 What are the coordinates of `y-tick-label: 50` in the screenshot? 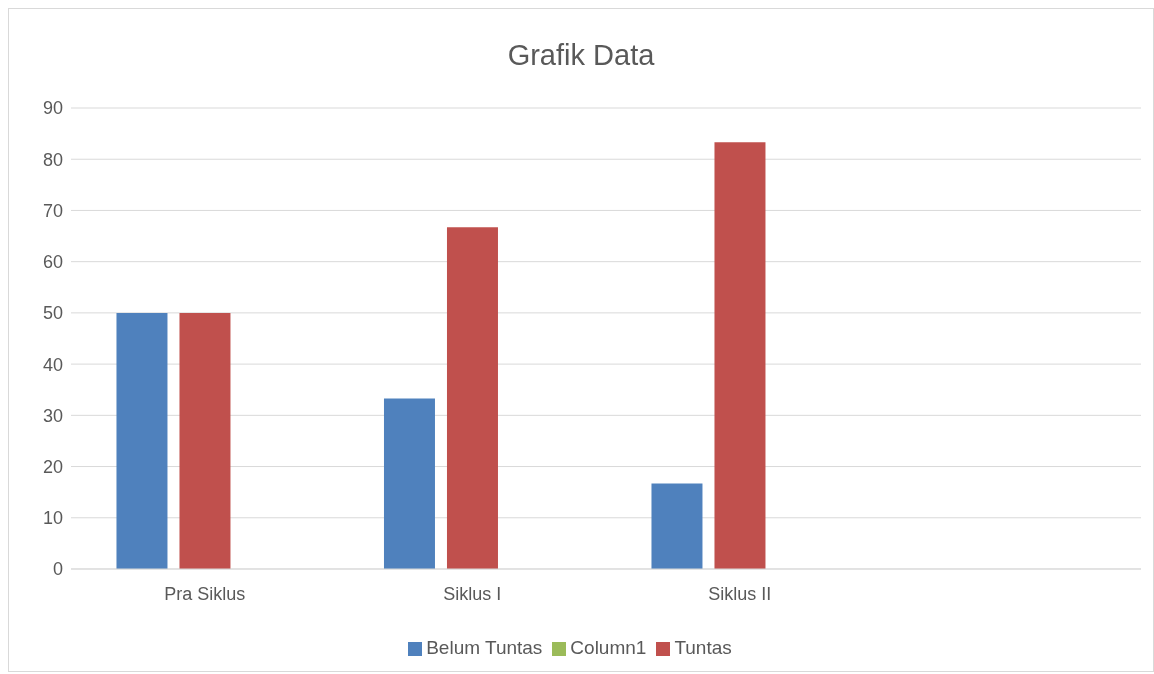 It's located at (52, 313).